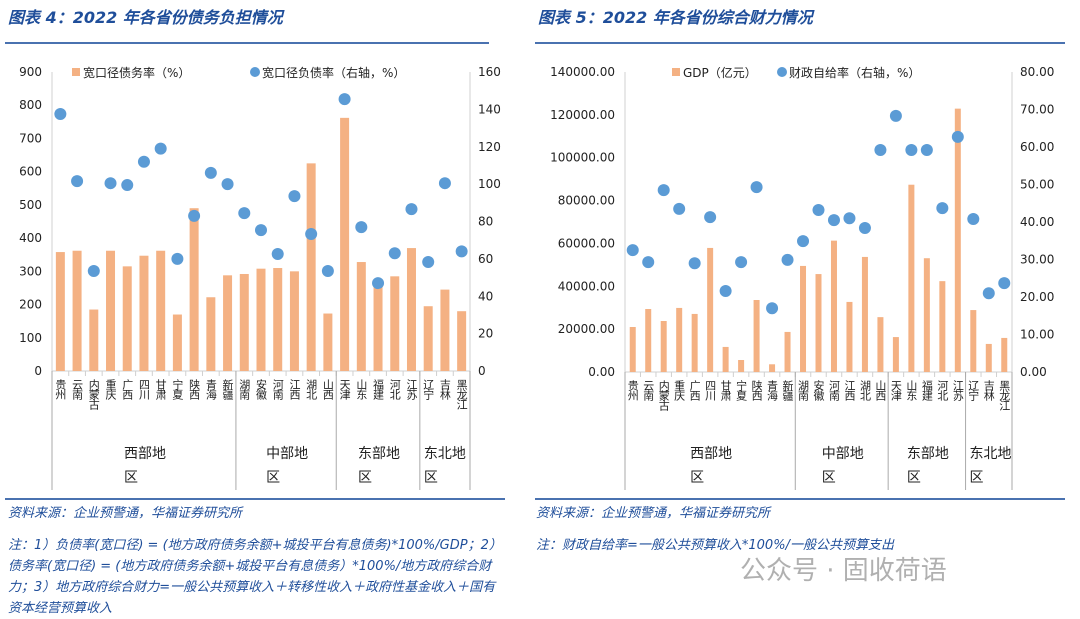  Describe the element at coordinates (586, 329) in the screenshot. I see `y-tick-label: 20000.00` at that location.